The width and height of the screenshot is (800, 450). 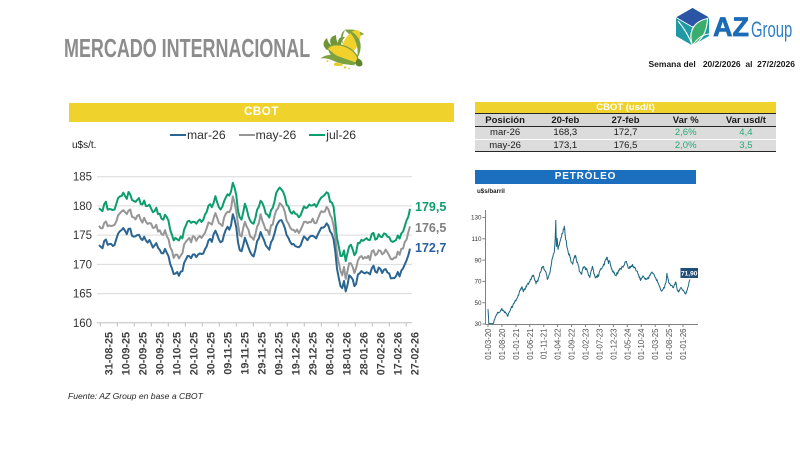 What do you see at coordinates (430, 248) in the screenshot?
I see `svg-text: 172,7` at bounding box center [430, 248].